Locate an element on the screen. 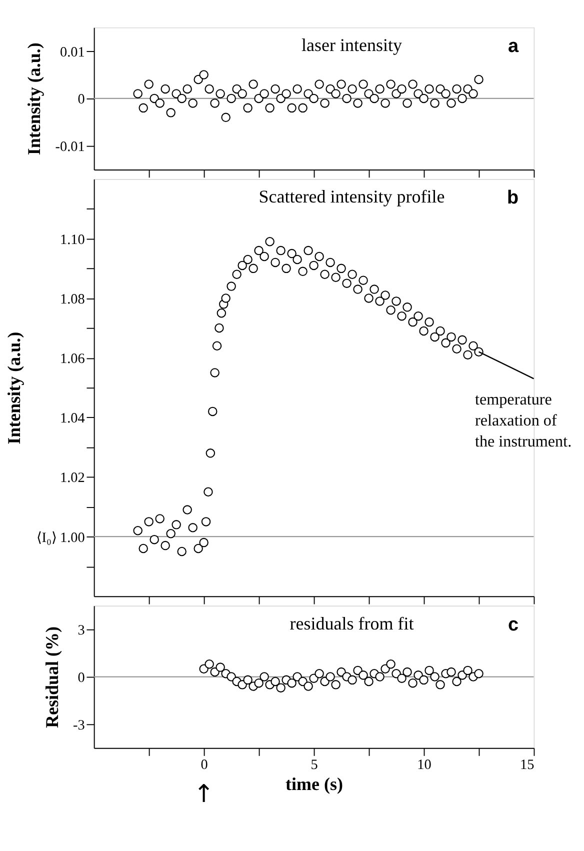  y-tick-label: 1.02 is located at coordinates (72, 478).